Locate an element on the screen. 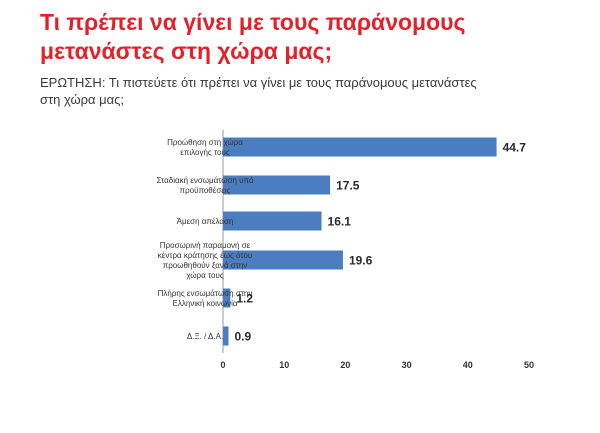 This screenshot has height=433, width=600. category-label: Προσωρινή παραμονή σε is located at coordinates (205, 245).